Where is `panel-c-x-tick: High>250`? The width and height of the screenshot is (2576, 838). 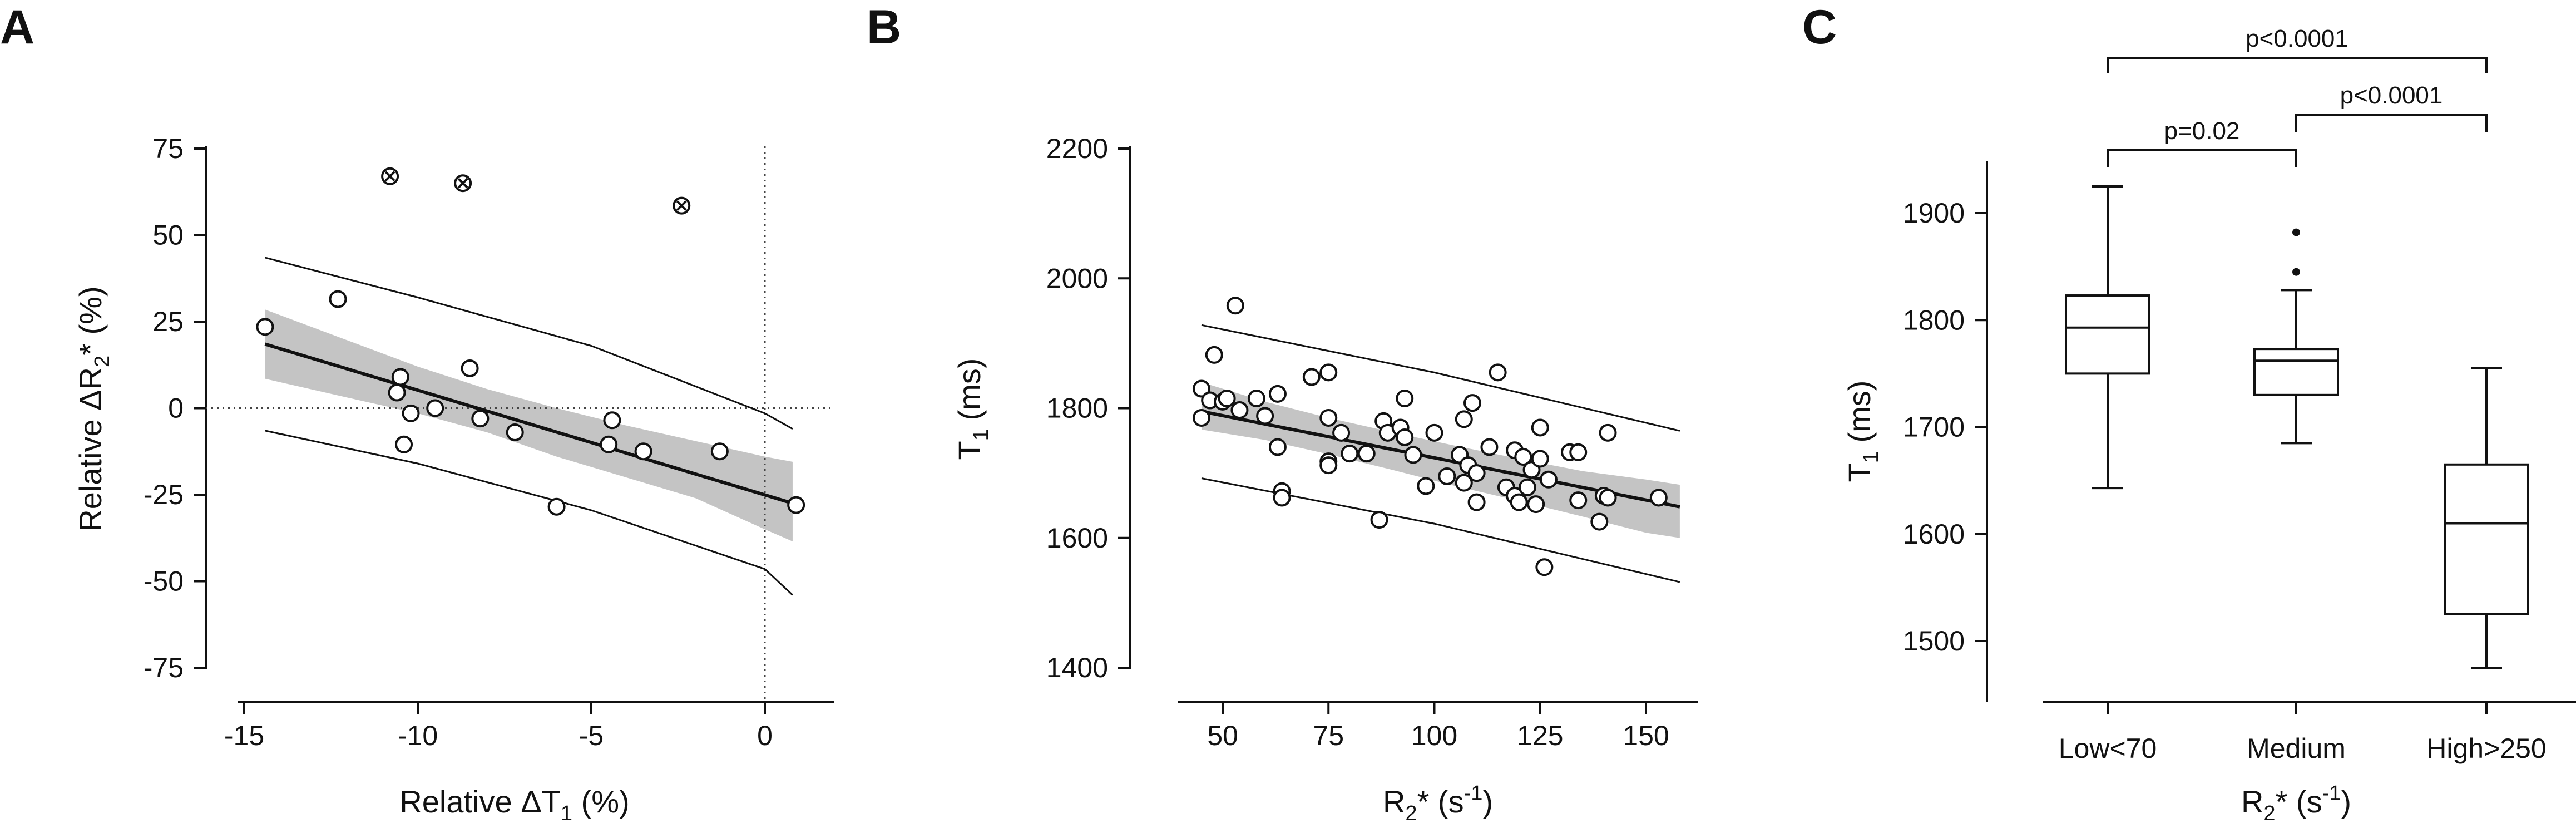
panel-c-x-tick: High>250 is located at coordinates (2486, 748).